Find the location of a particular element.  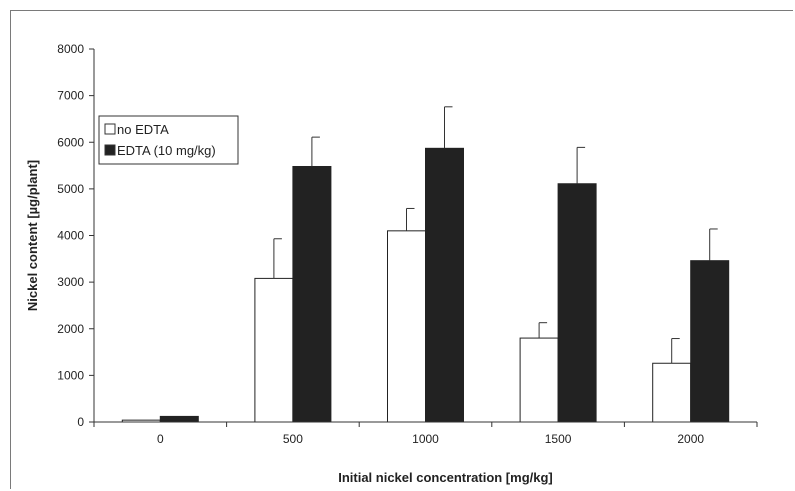

y-tick-label: 2000 is located at coordinates (70, 329).